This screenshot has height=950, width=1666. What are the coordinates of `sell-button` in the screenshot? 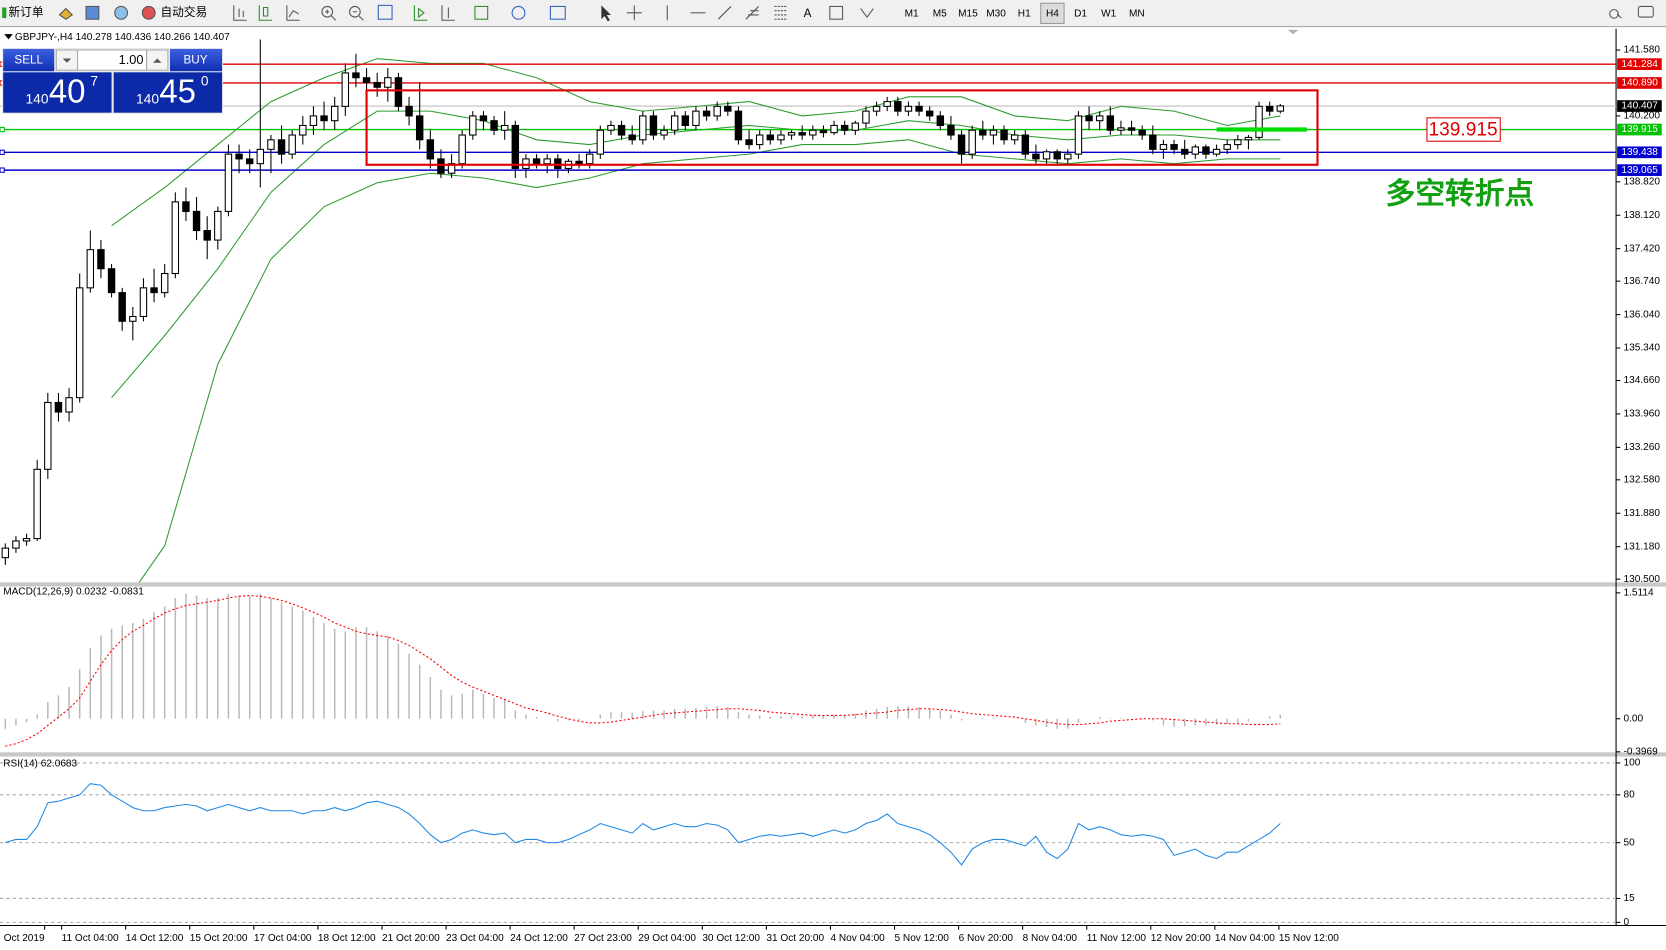 It's located at (29, 60).